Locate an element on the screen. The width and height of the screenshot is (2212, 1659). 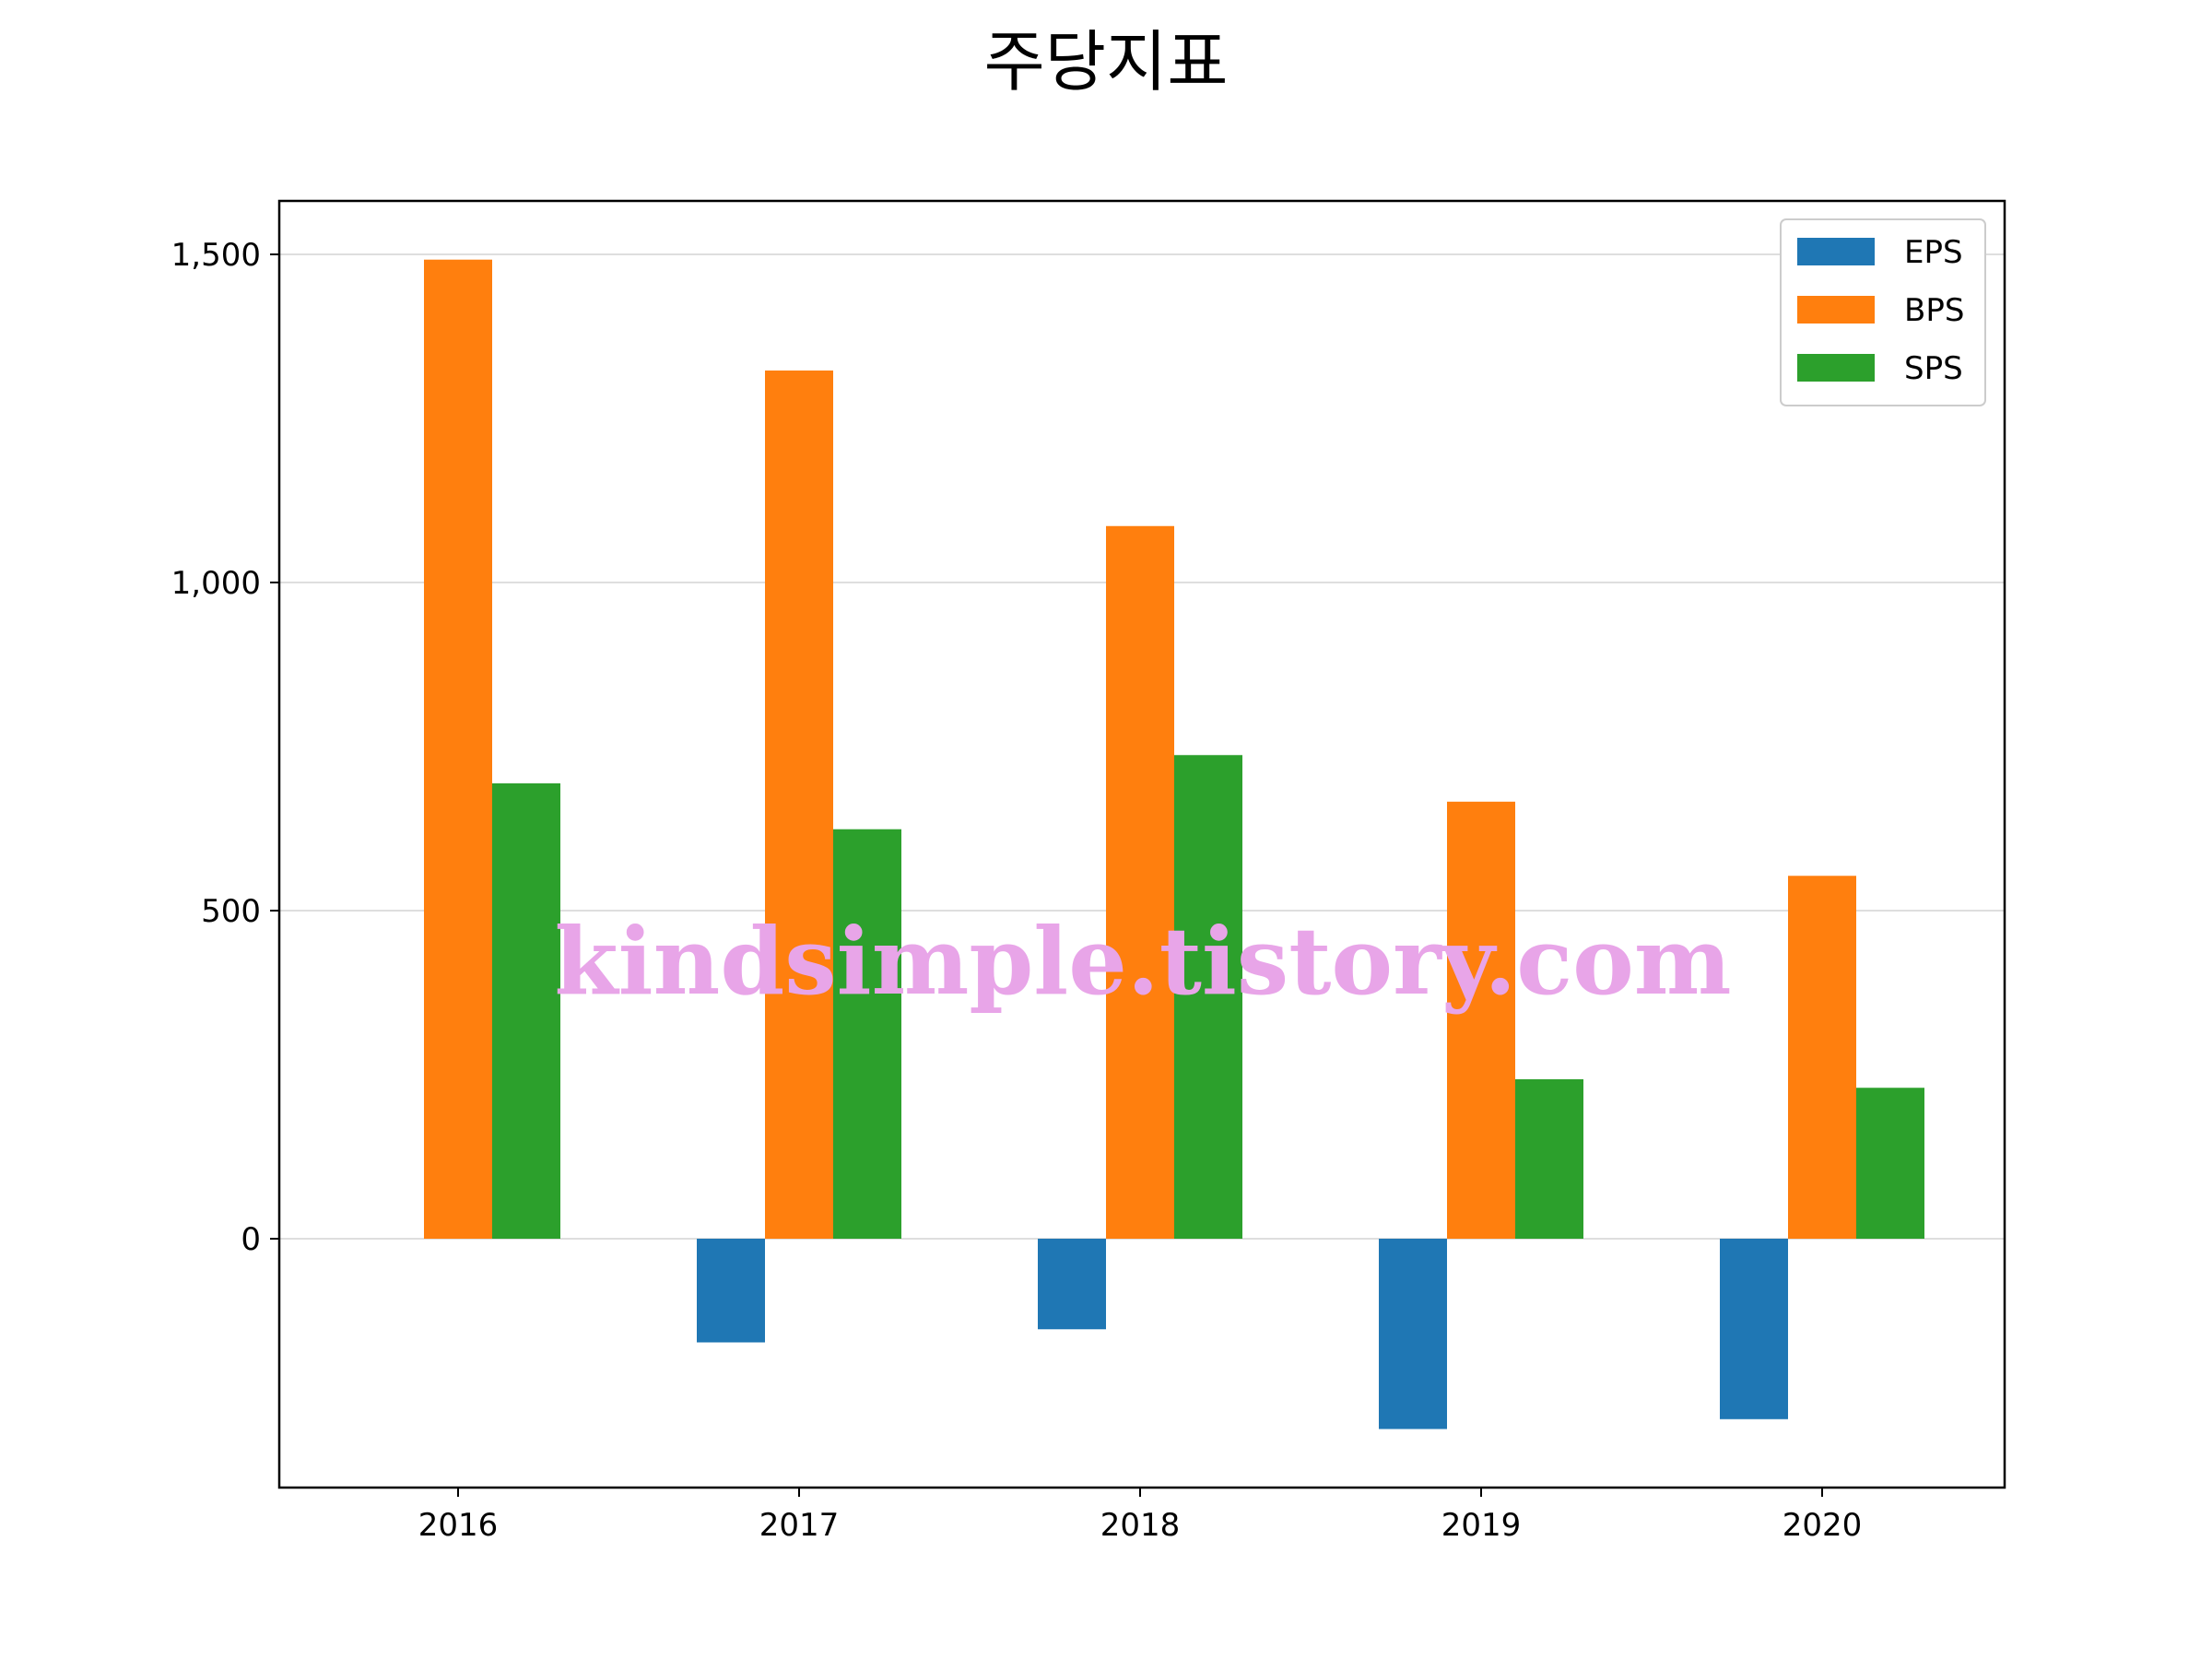
bar-eps-2017 is located at coordinates (731, 1291).